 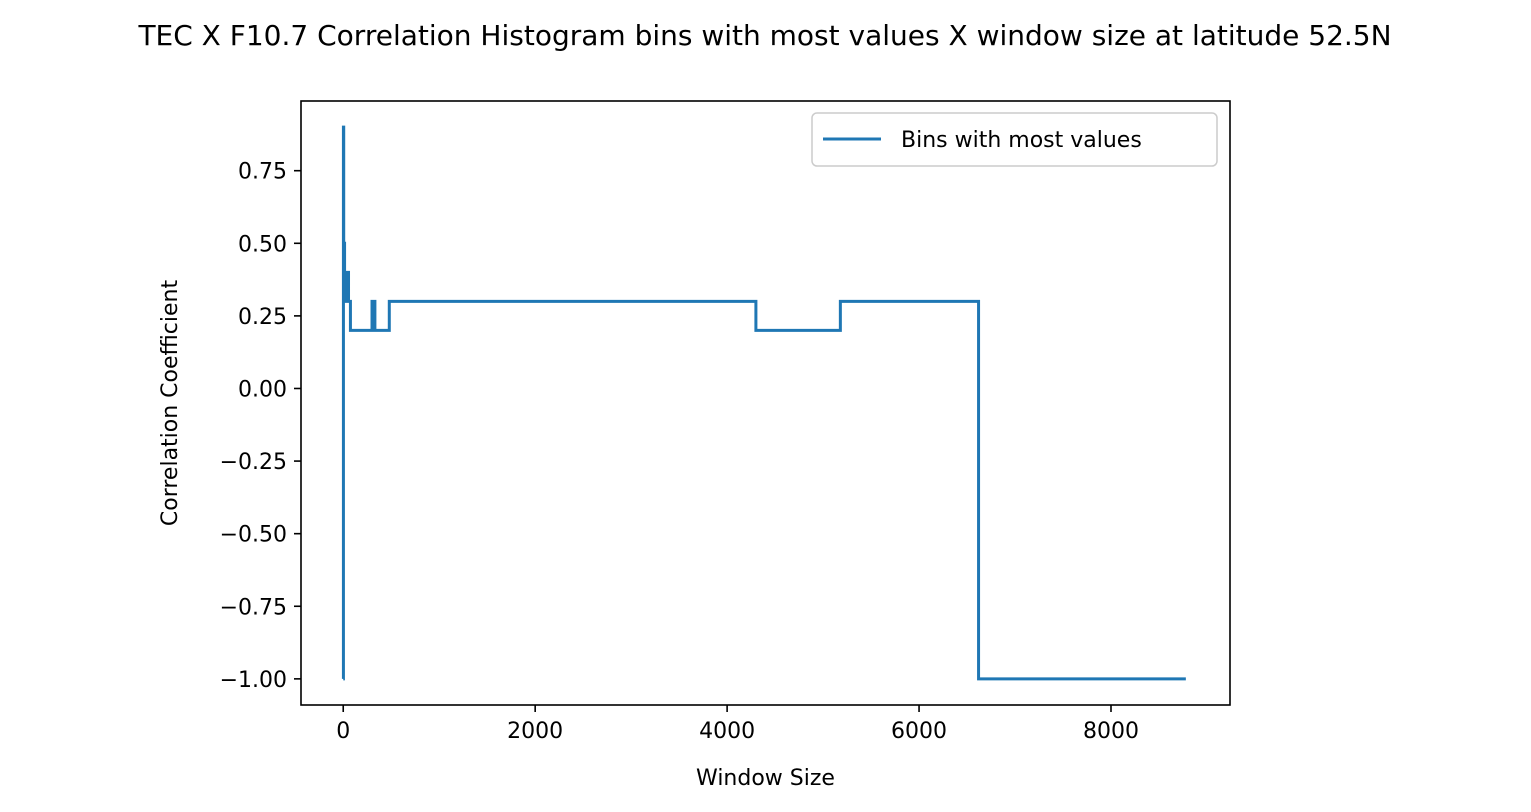 What do you see at coordinates (262, 172) in the screenshot?
I see `y-tick-label: 0.75` at bounding box center [262, 172].